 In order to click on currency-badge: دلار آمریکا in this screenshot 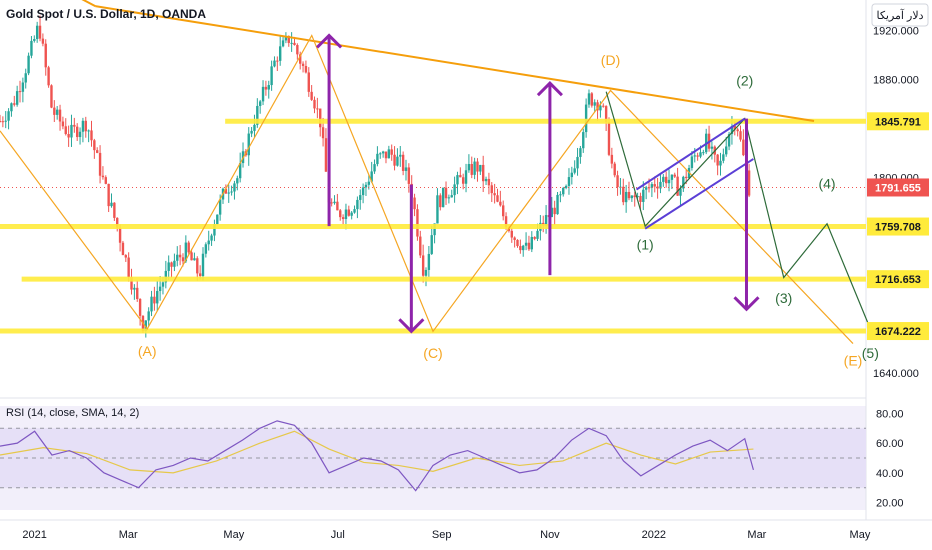, I will do `click(900, 15)`.